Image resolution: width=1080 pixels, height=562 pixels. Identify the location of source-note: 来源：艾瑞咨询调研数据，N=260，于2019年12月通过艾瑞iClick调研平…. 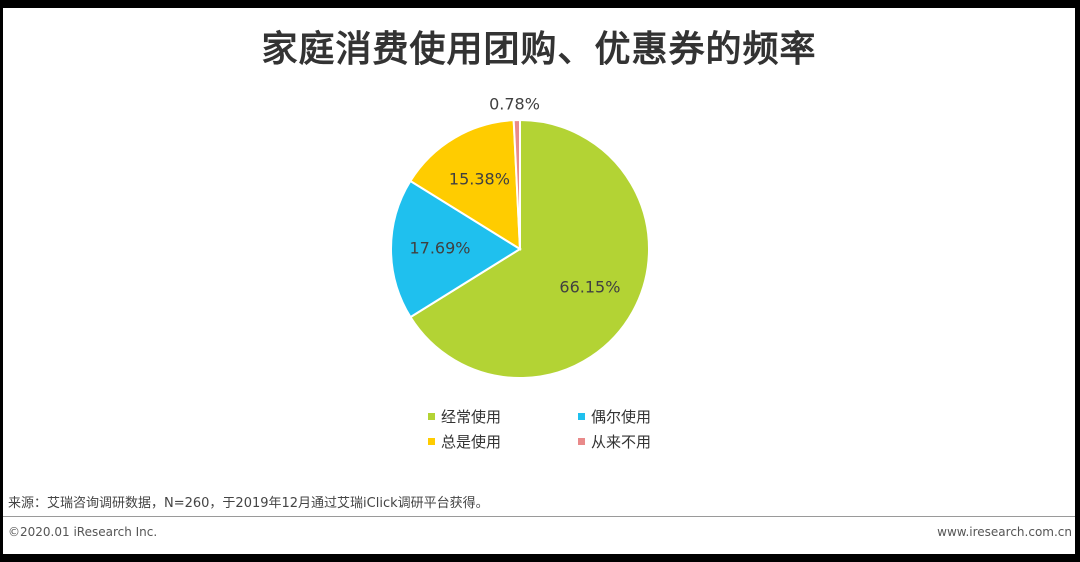
(248, 503).